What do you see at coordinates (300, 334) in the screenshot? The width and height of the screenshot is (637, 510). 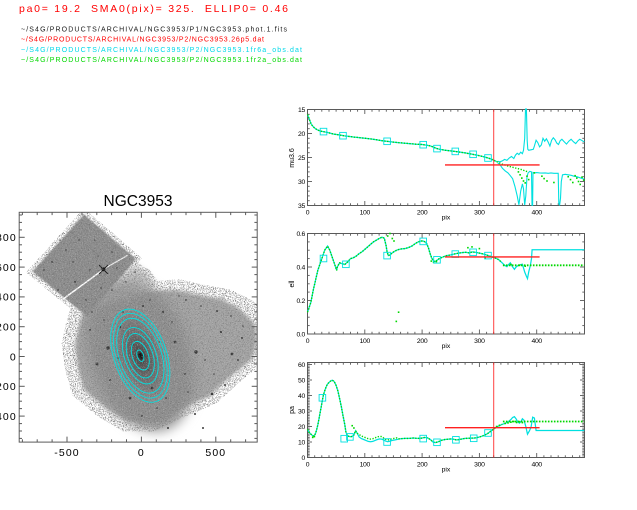 I see `svg-text: 0.0` at bounding box center [300, 334].